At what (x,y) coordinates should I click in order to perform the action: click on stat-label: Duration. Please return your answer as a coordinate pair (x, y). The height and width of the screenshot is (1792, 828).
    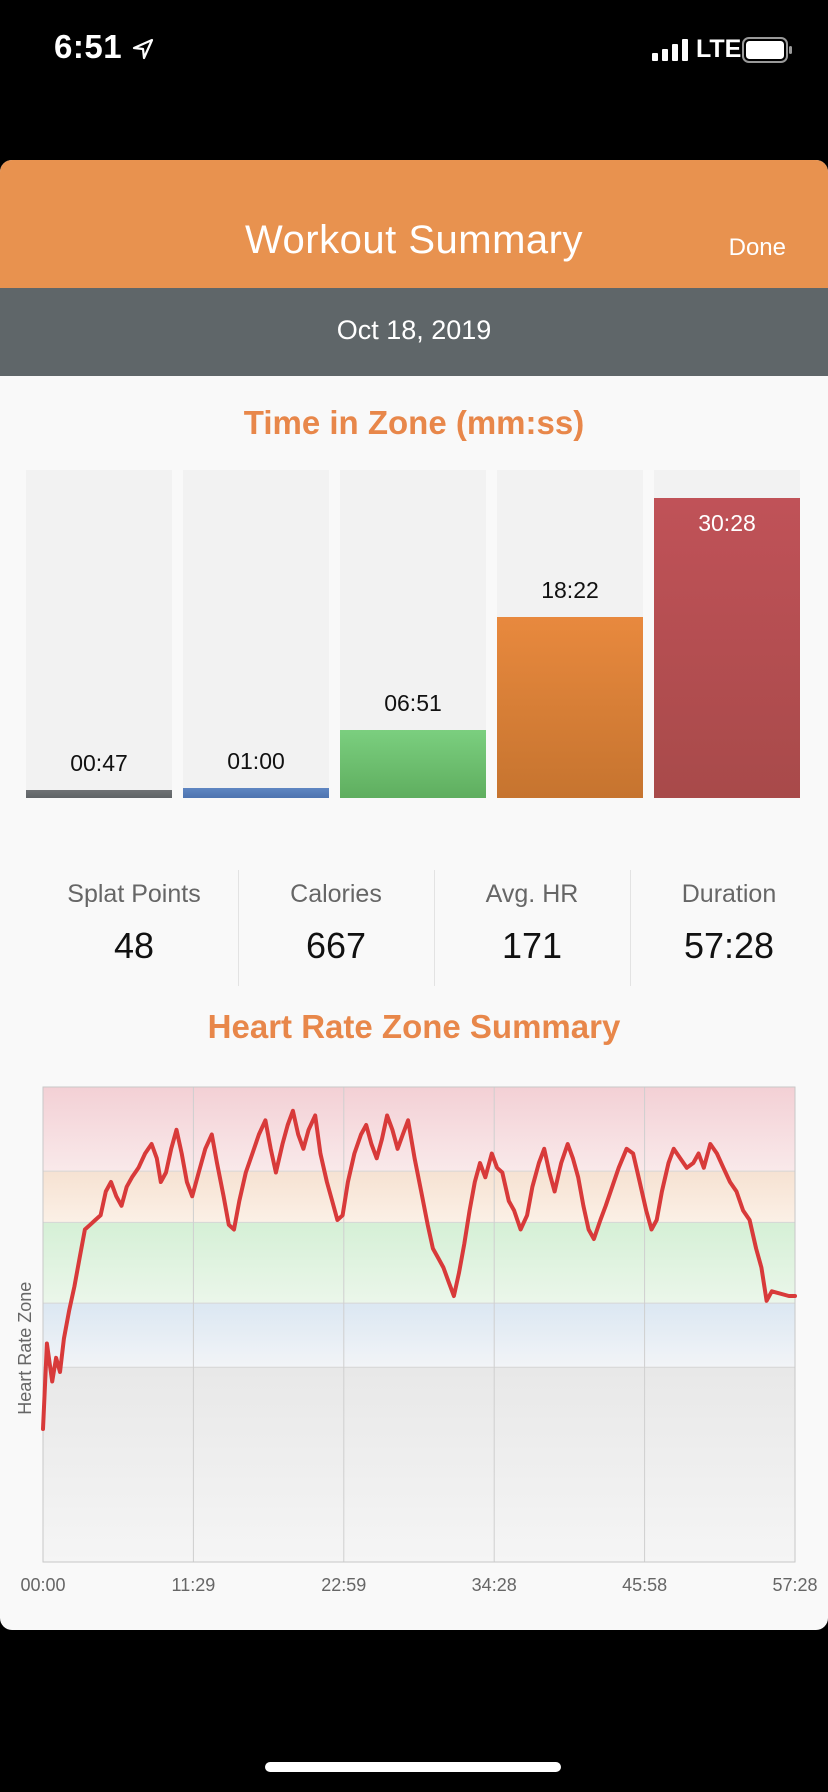
    Looking at the image, I should click on (729, 894).